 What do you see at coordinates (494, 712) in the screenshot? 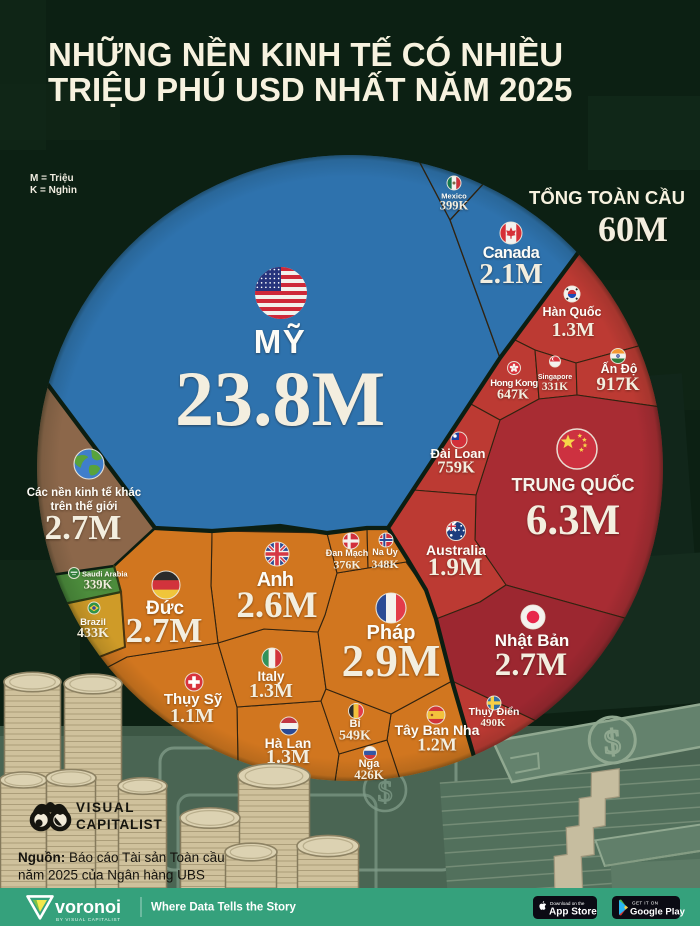
I see `svg-text: Thụy Điển` at bounding box center [494, 712].